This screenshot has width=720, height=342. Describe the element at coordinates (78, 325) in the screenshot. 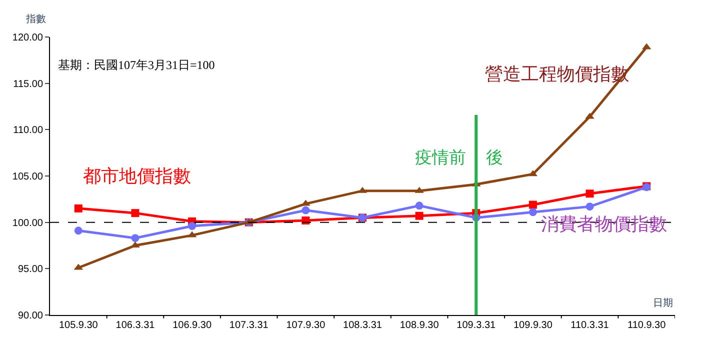

I see `x-tick-label: 105.9.30` at that location.